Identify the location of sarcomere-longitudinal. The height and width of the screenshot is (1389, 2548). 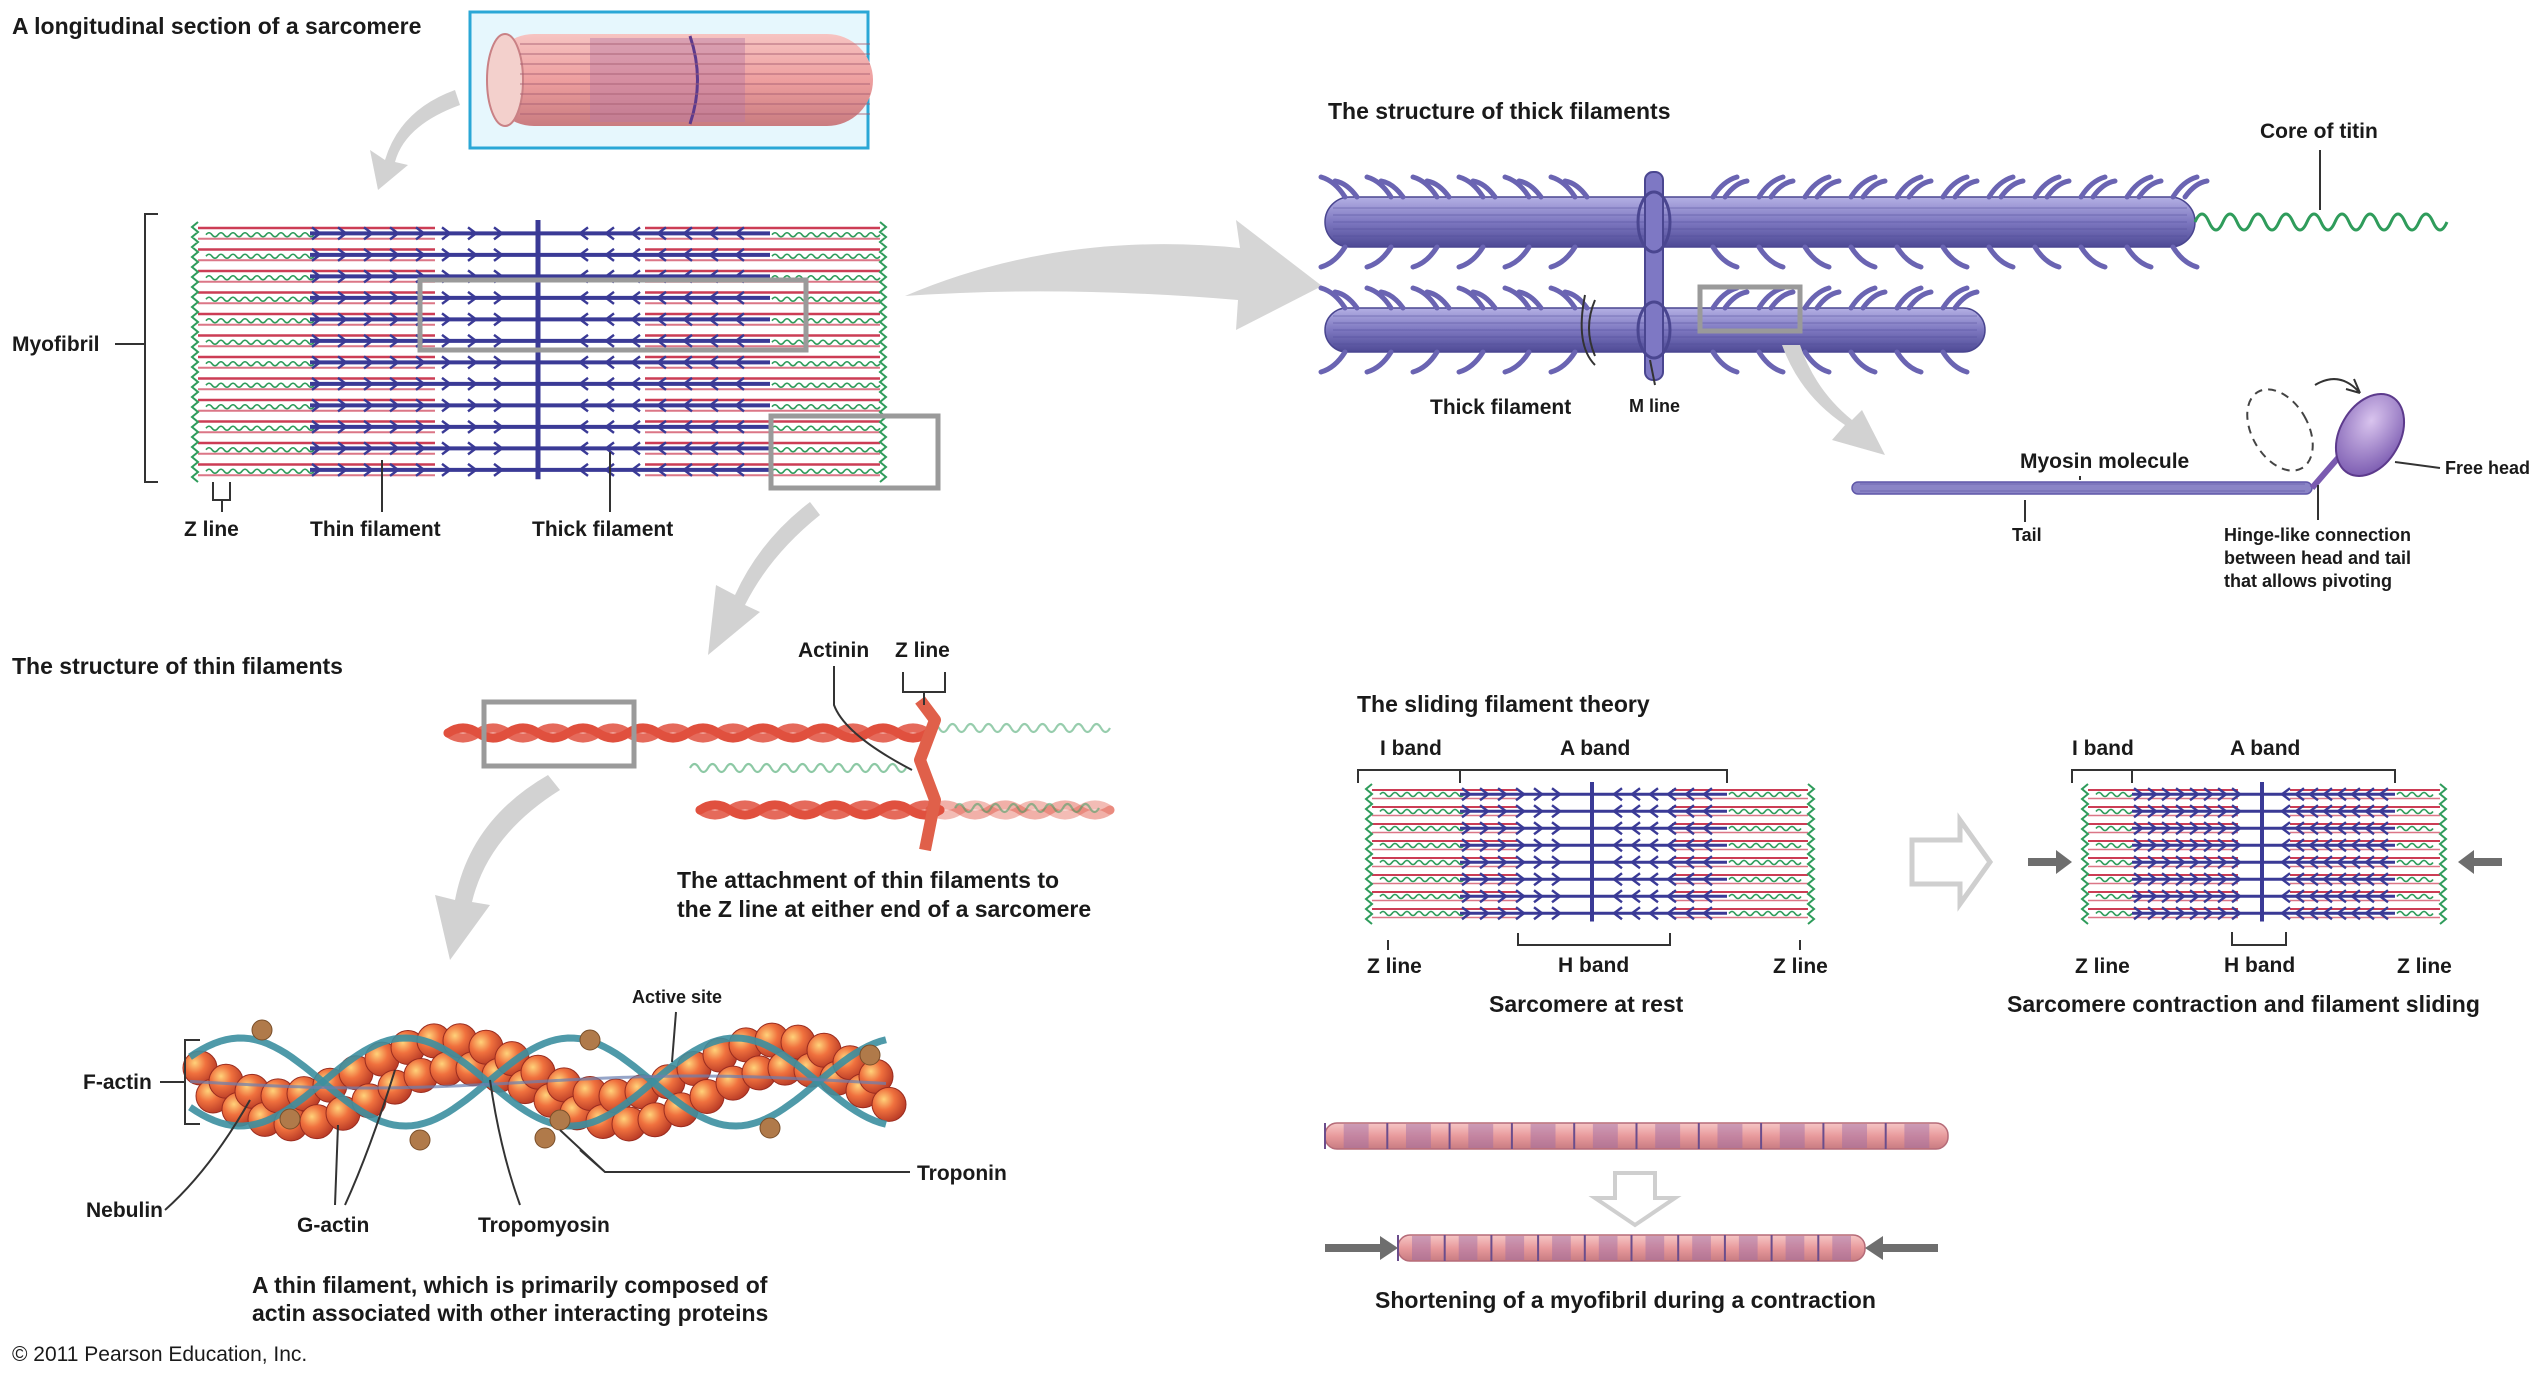
(539, 351).